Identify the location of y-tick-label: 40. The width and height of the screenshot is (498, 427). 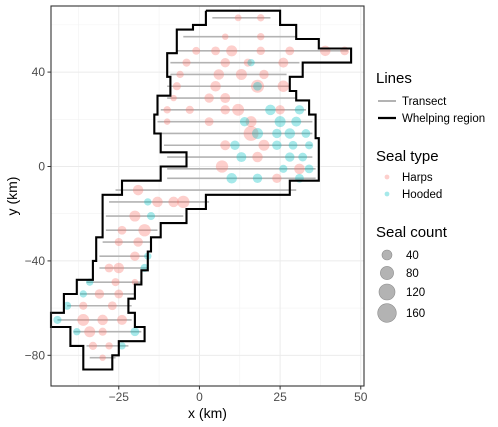
(39, 72).